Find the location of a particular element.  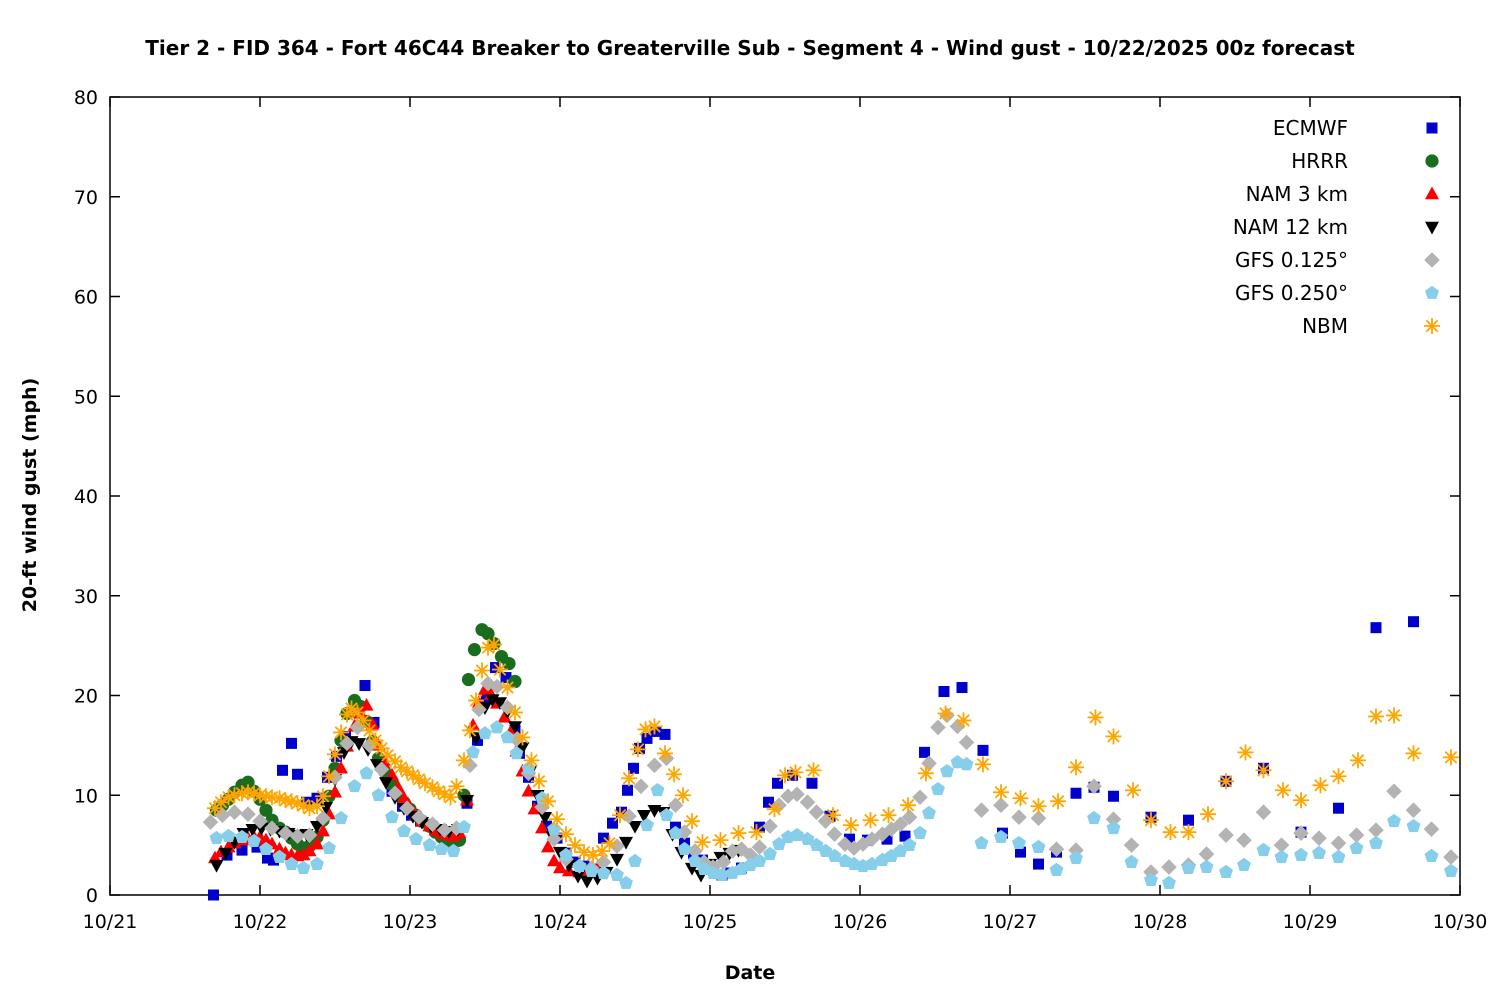

legend-label: NAM 3 km is located at coordinates (1297, 194).